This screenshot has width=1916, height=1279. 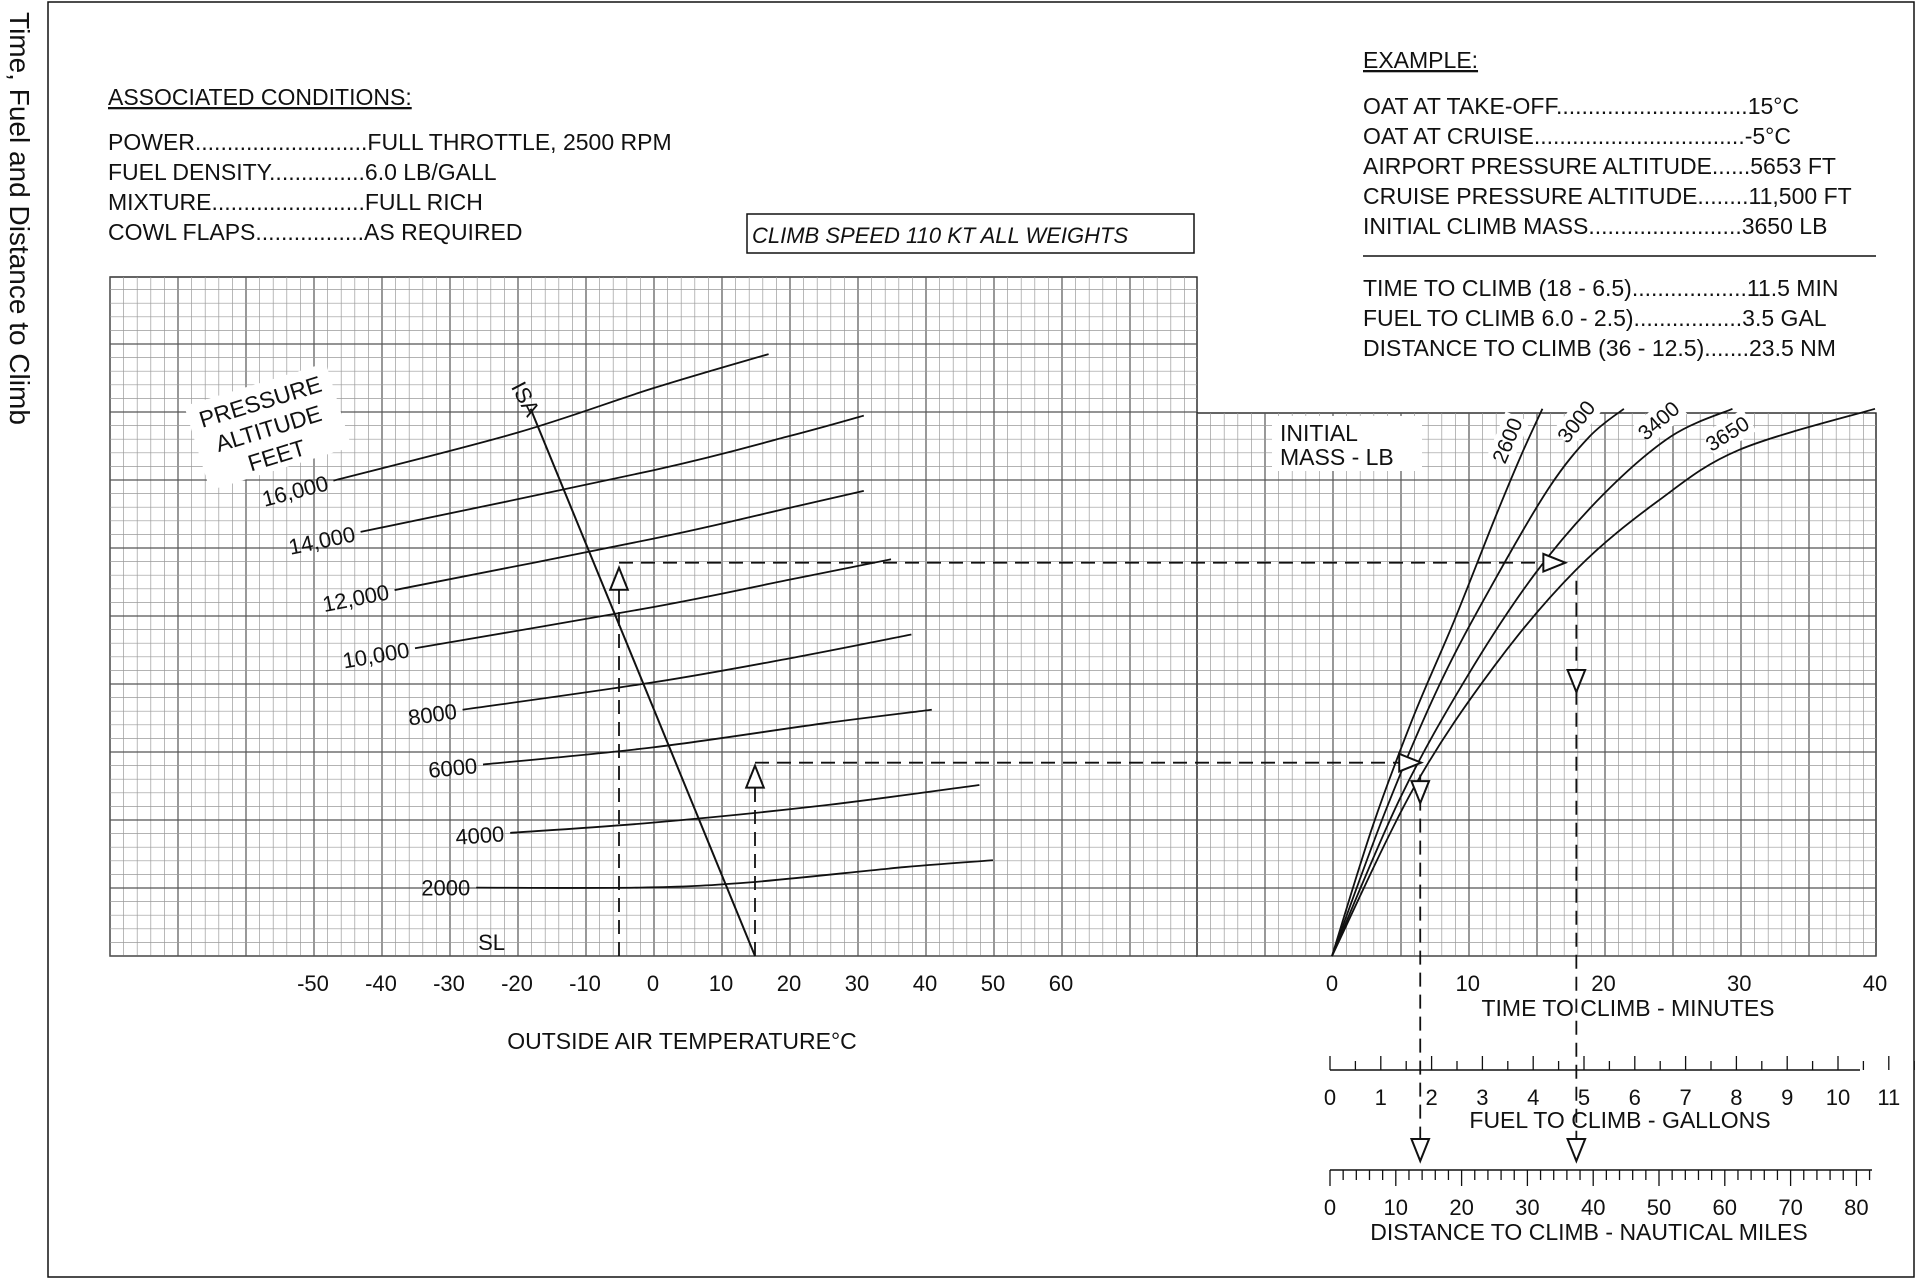 What do you see at coordinates (1659, 1207) in the screenshot?
I see `scale-tick-label: 50` at bounding box center [1659, 1207].